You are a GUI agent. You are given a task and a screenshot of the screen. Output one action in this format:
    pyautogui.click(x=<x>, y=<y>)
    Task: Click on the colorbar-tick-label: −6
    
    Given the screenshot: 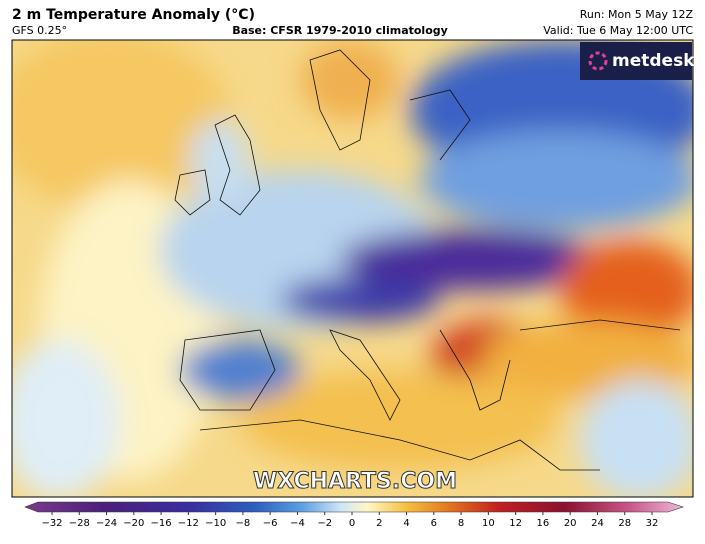 What is the action you would take?
    pyautogui.click(x=270, y=523)
    